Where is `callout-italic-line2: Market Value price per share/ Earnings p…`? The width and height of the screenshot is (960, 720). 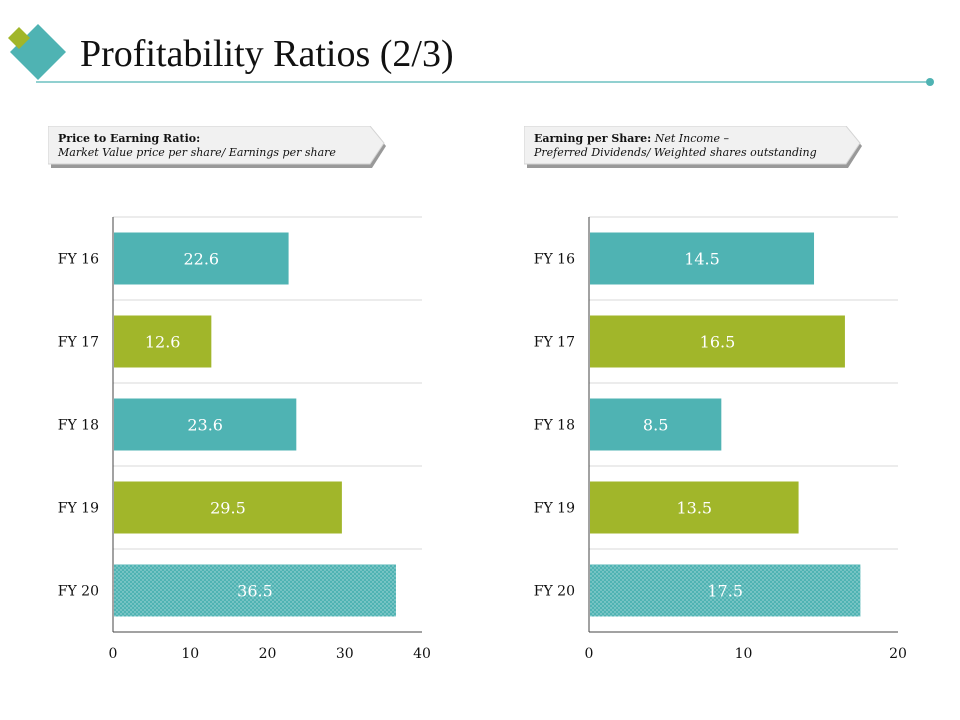 callout-italic-line2: Market Value price per share/ Earnings p… is located at coordinates (197, 152).